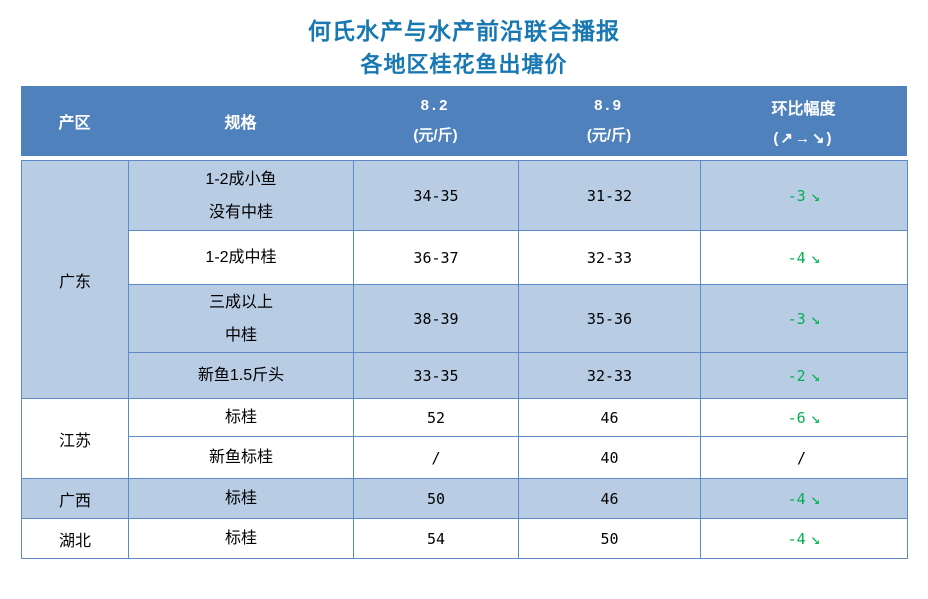  Describe the element at coordinates (436, 195) in the screenshot. I see `price-82-cell: 34-35` at that location.